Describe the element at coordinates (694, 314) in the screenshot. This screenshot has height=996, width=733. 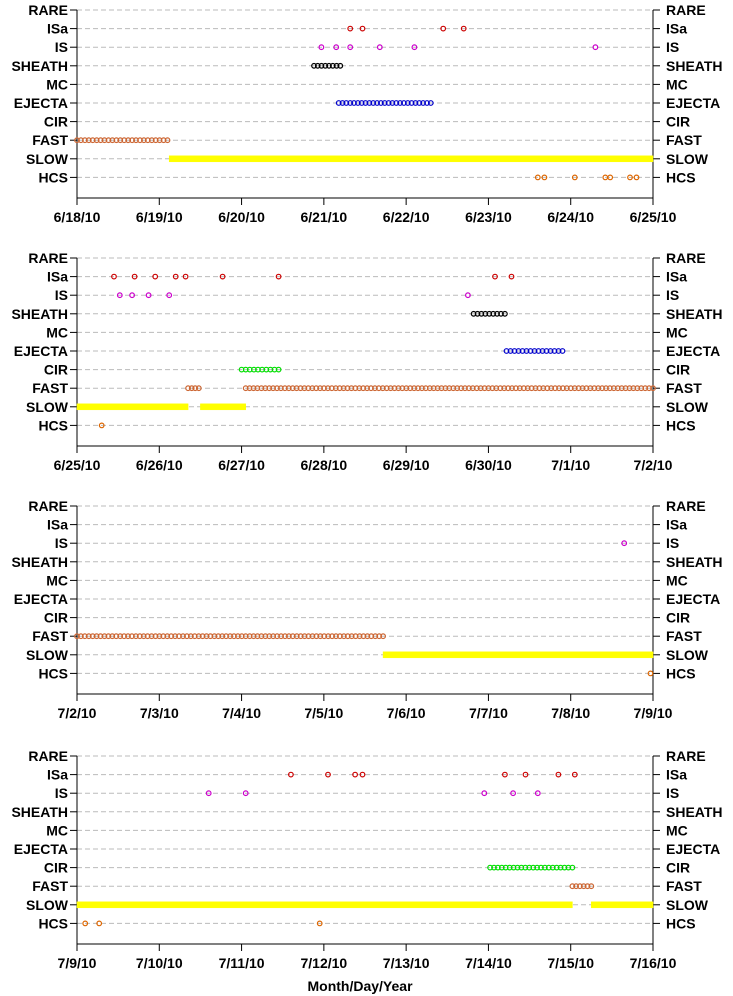
I see `category-label-right-sheath: SHEATH` at that location.